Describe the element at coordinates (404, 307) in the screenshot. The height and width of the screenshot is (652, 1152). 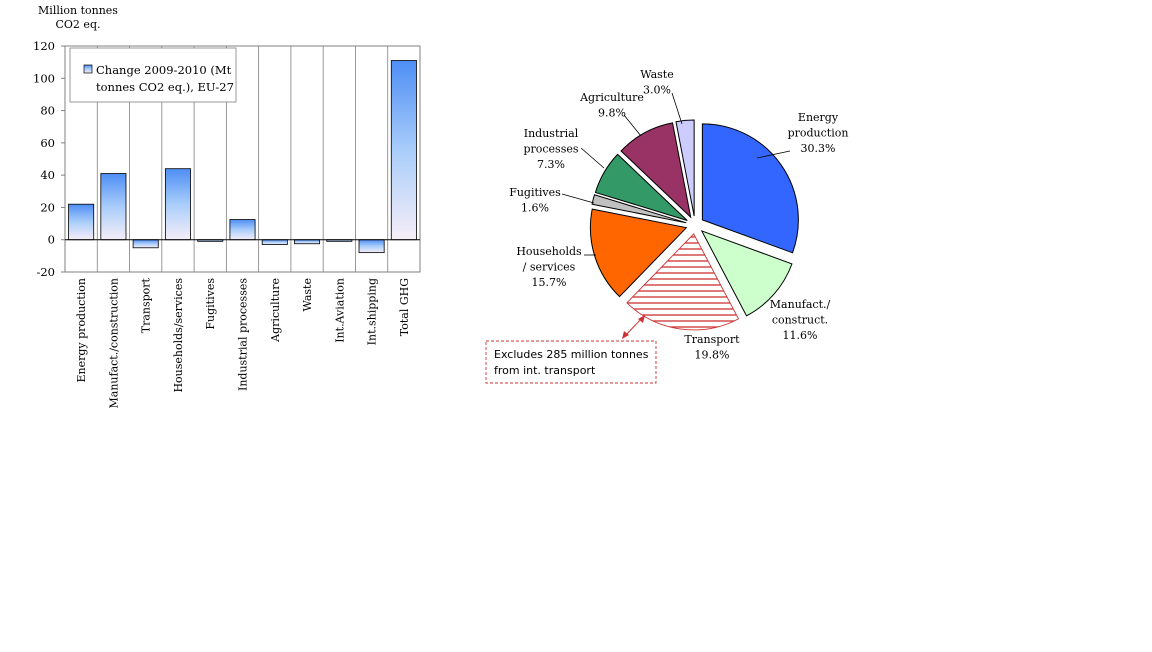
I see `category-label: Total GHG` at that location.